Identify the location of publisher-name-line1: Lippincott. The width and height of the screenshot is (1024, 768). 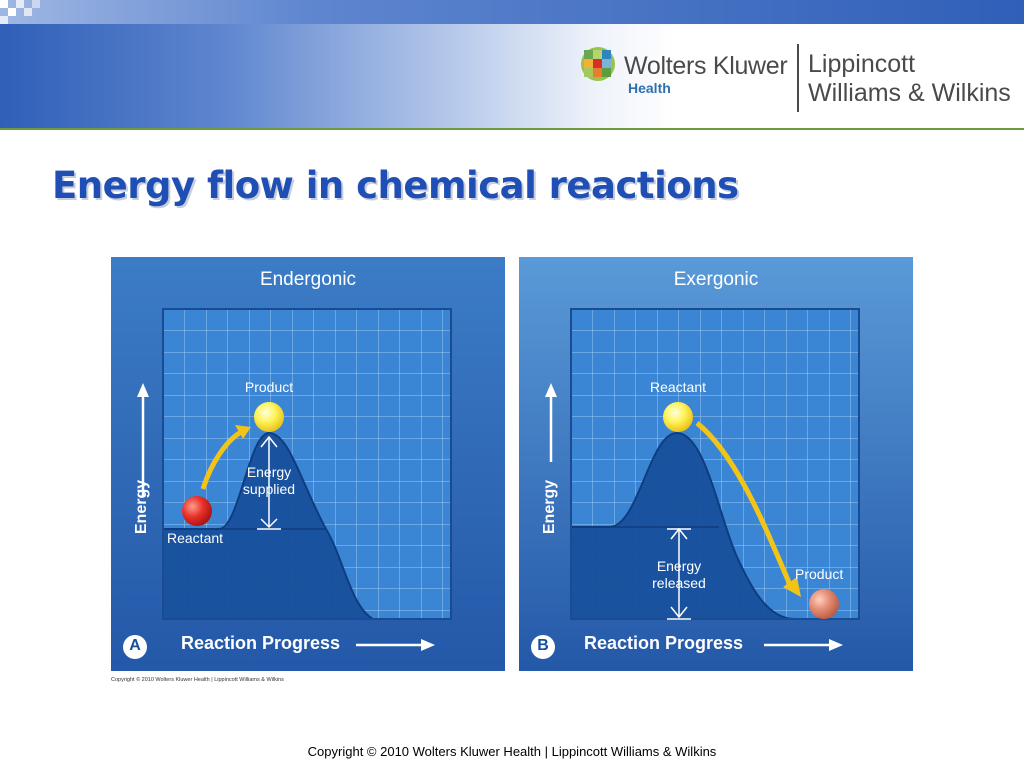
(862, 64).